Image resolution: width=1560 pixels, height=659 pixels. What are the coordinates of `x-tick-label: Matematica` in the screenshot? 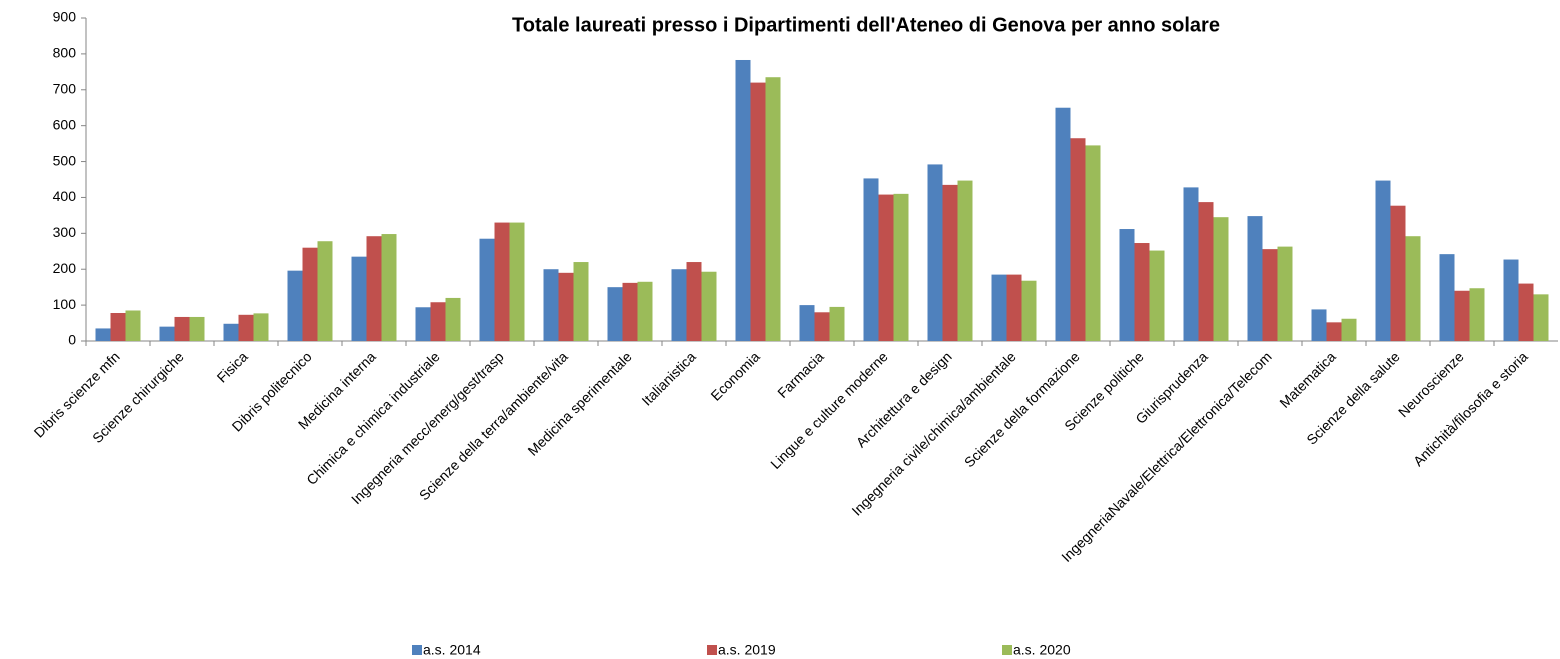 It's located at (1307, 379).